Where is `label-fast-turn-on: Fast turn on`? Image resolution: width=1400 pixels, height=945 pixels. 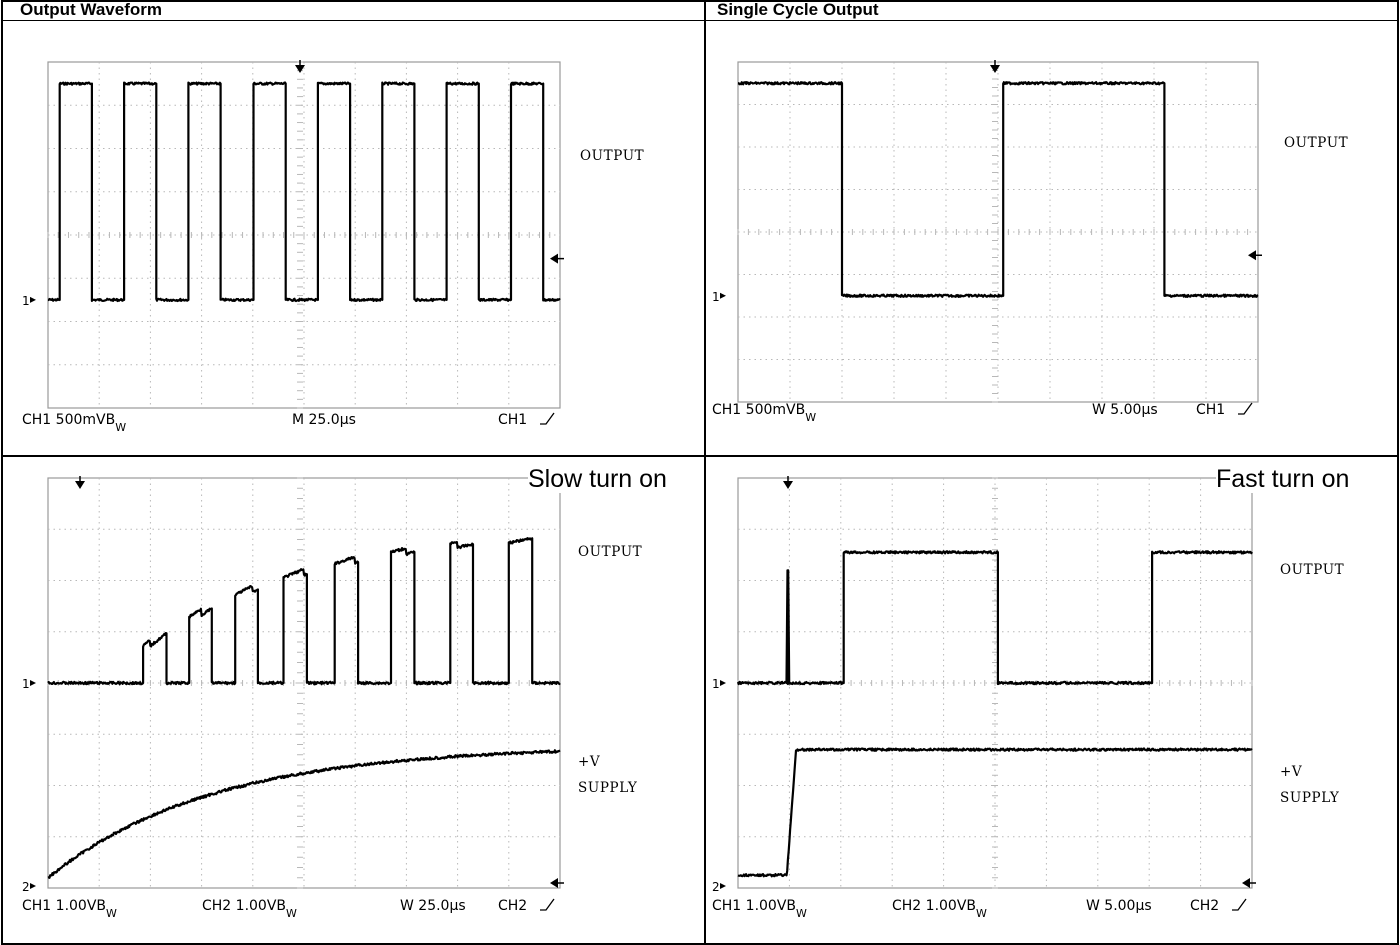
label-fast-turn-on: Fast turn on is located at coordinates (1283, 479).